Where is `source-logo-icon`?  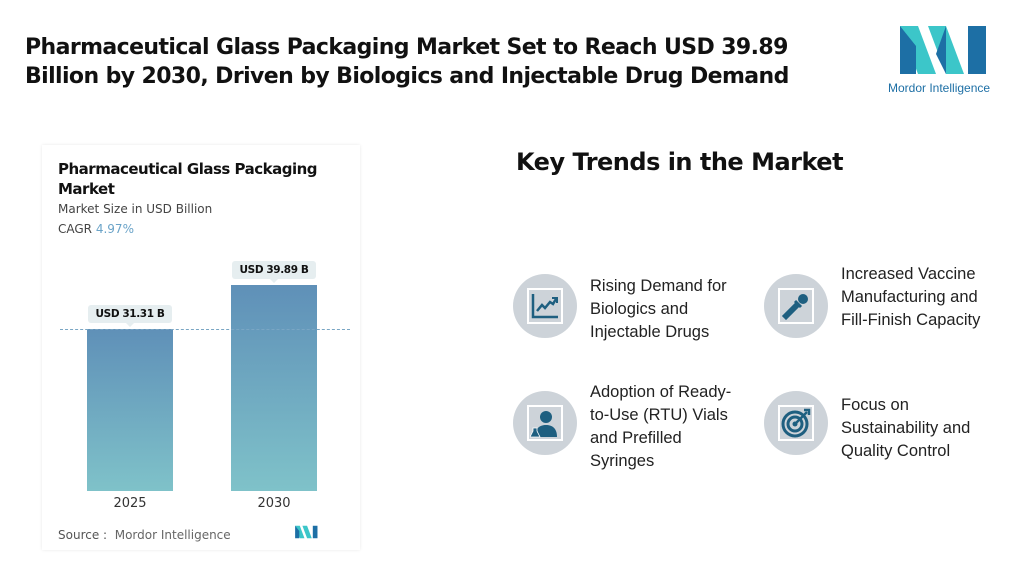
source-logo-icon is located at coordinates (306, 532).